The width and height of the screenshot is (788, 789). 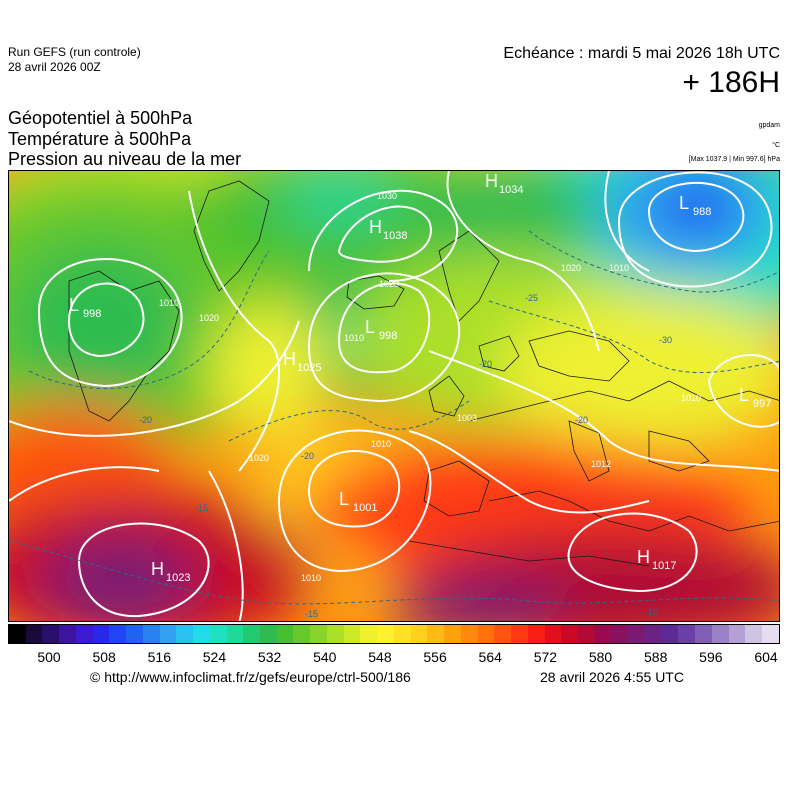 What do you see at coordinates (766, 657) in the screenshot?
I see `colorbar-tick-label: 604` at bounding box center [766, 657].